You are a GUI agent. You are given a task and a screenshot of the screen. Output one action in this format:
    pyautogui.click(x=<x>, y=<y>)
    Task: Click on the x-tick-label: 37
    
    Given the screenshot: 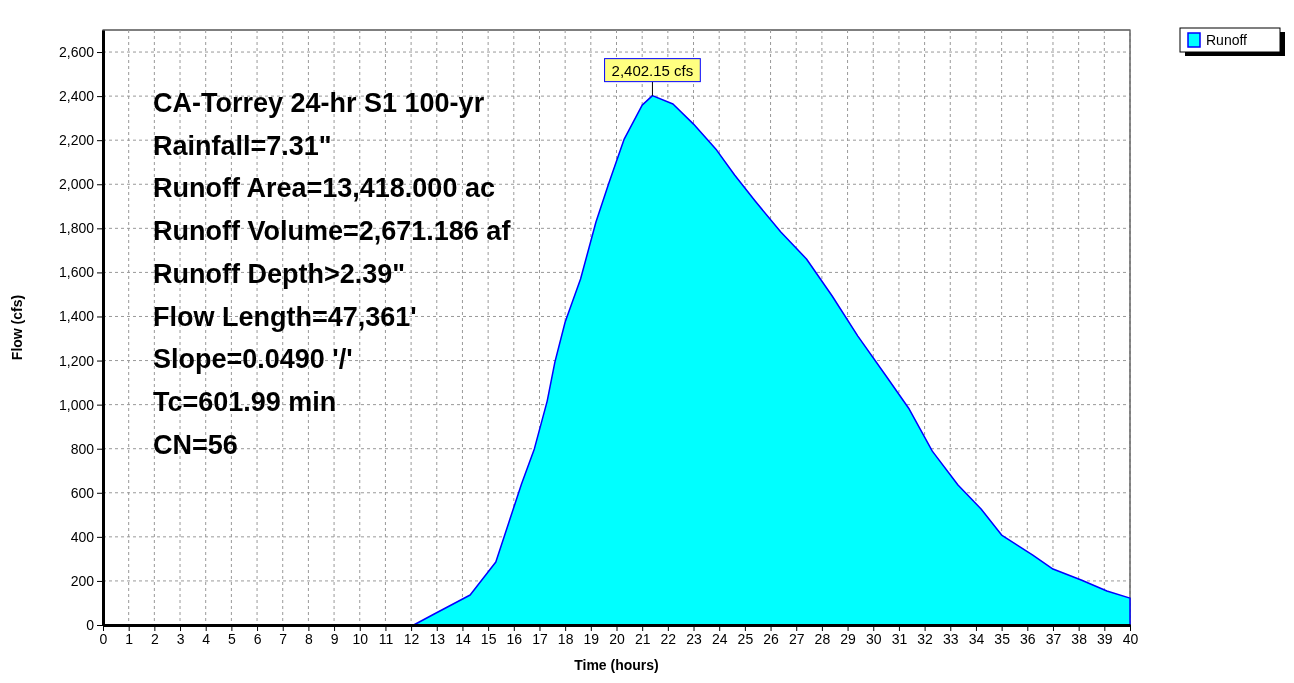 What is the action you would take?
    pyautogui.click(x=1053, y=638)
    